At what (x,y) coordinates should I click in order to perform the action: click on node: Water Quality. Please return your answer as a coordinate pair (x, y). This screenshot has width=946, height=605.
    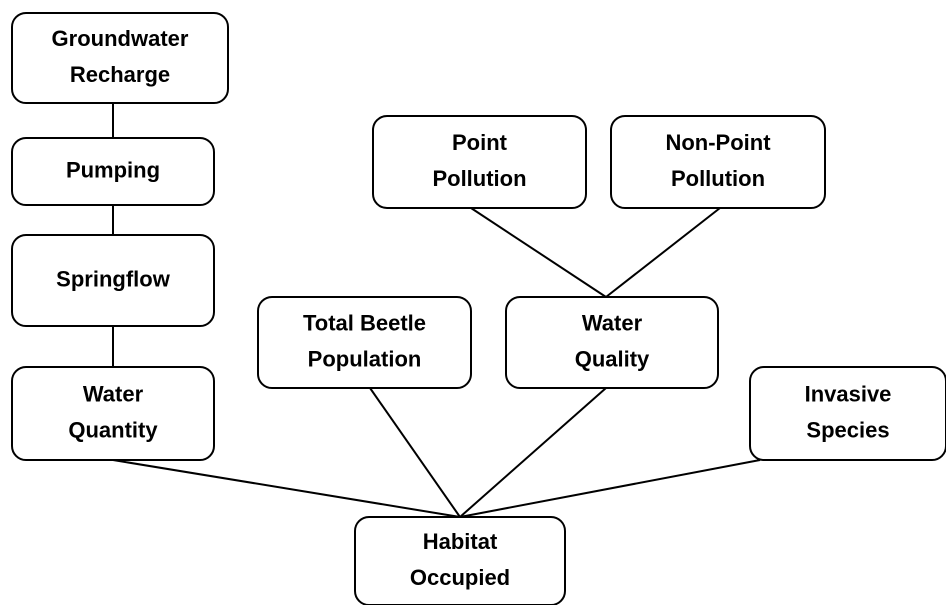
    Looking at the image, I should click on (612, 342).